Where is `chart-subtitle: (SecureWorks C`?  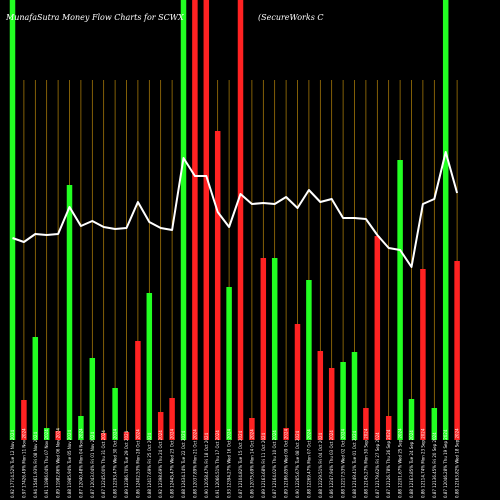 chart-subtitle: (SecureWorks C is located at coordinates (290, 17).